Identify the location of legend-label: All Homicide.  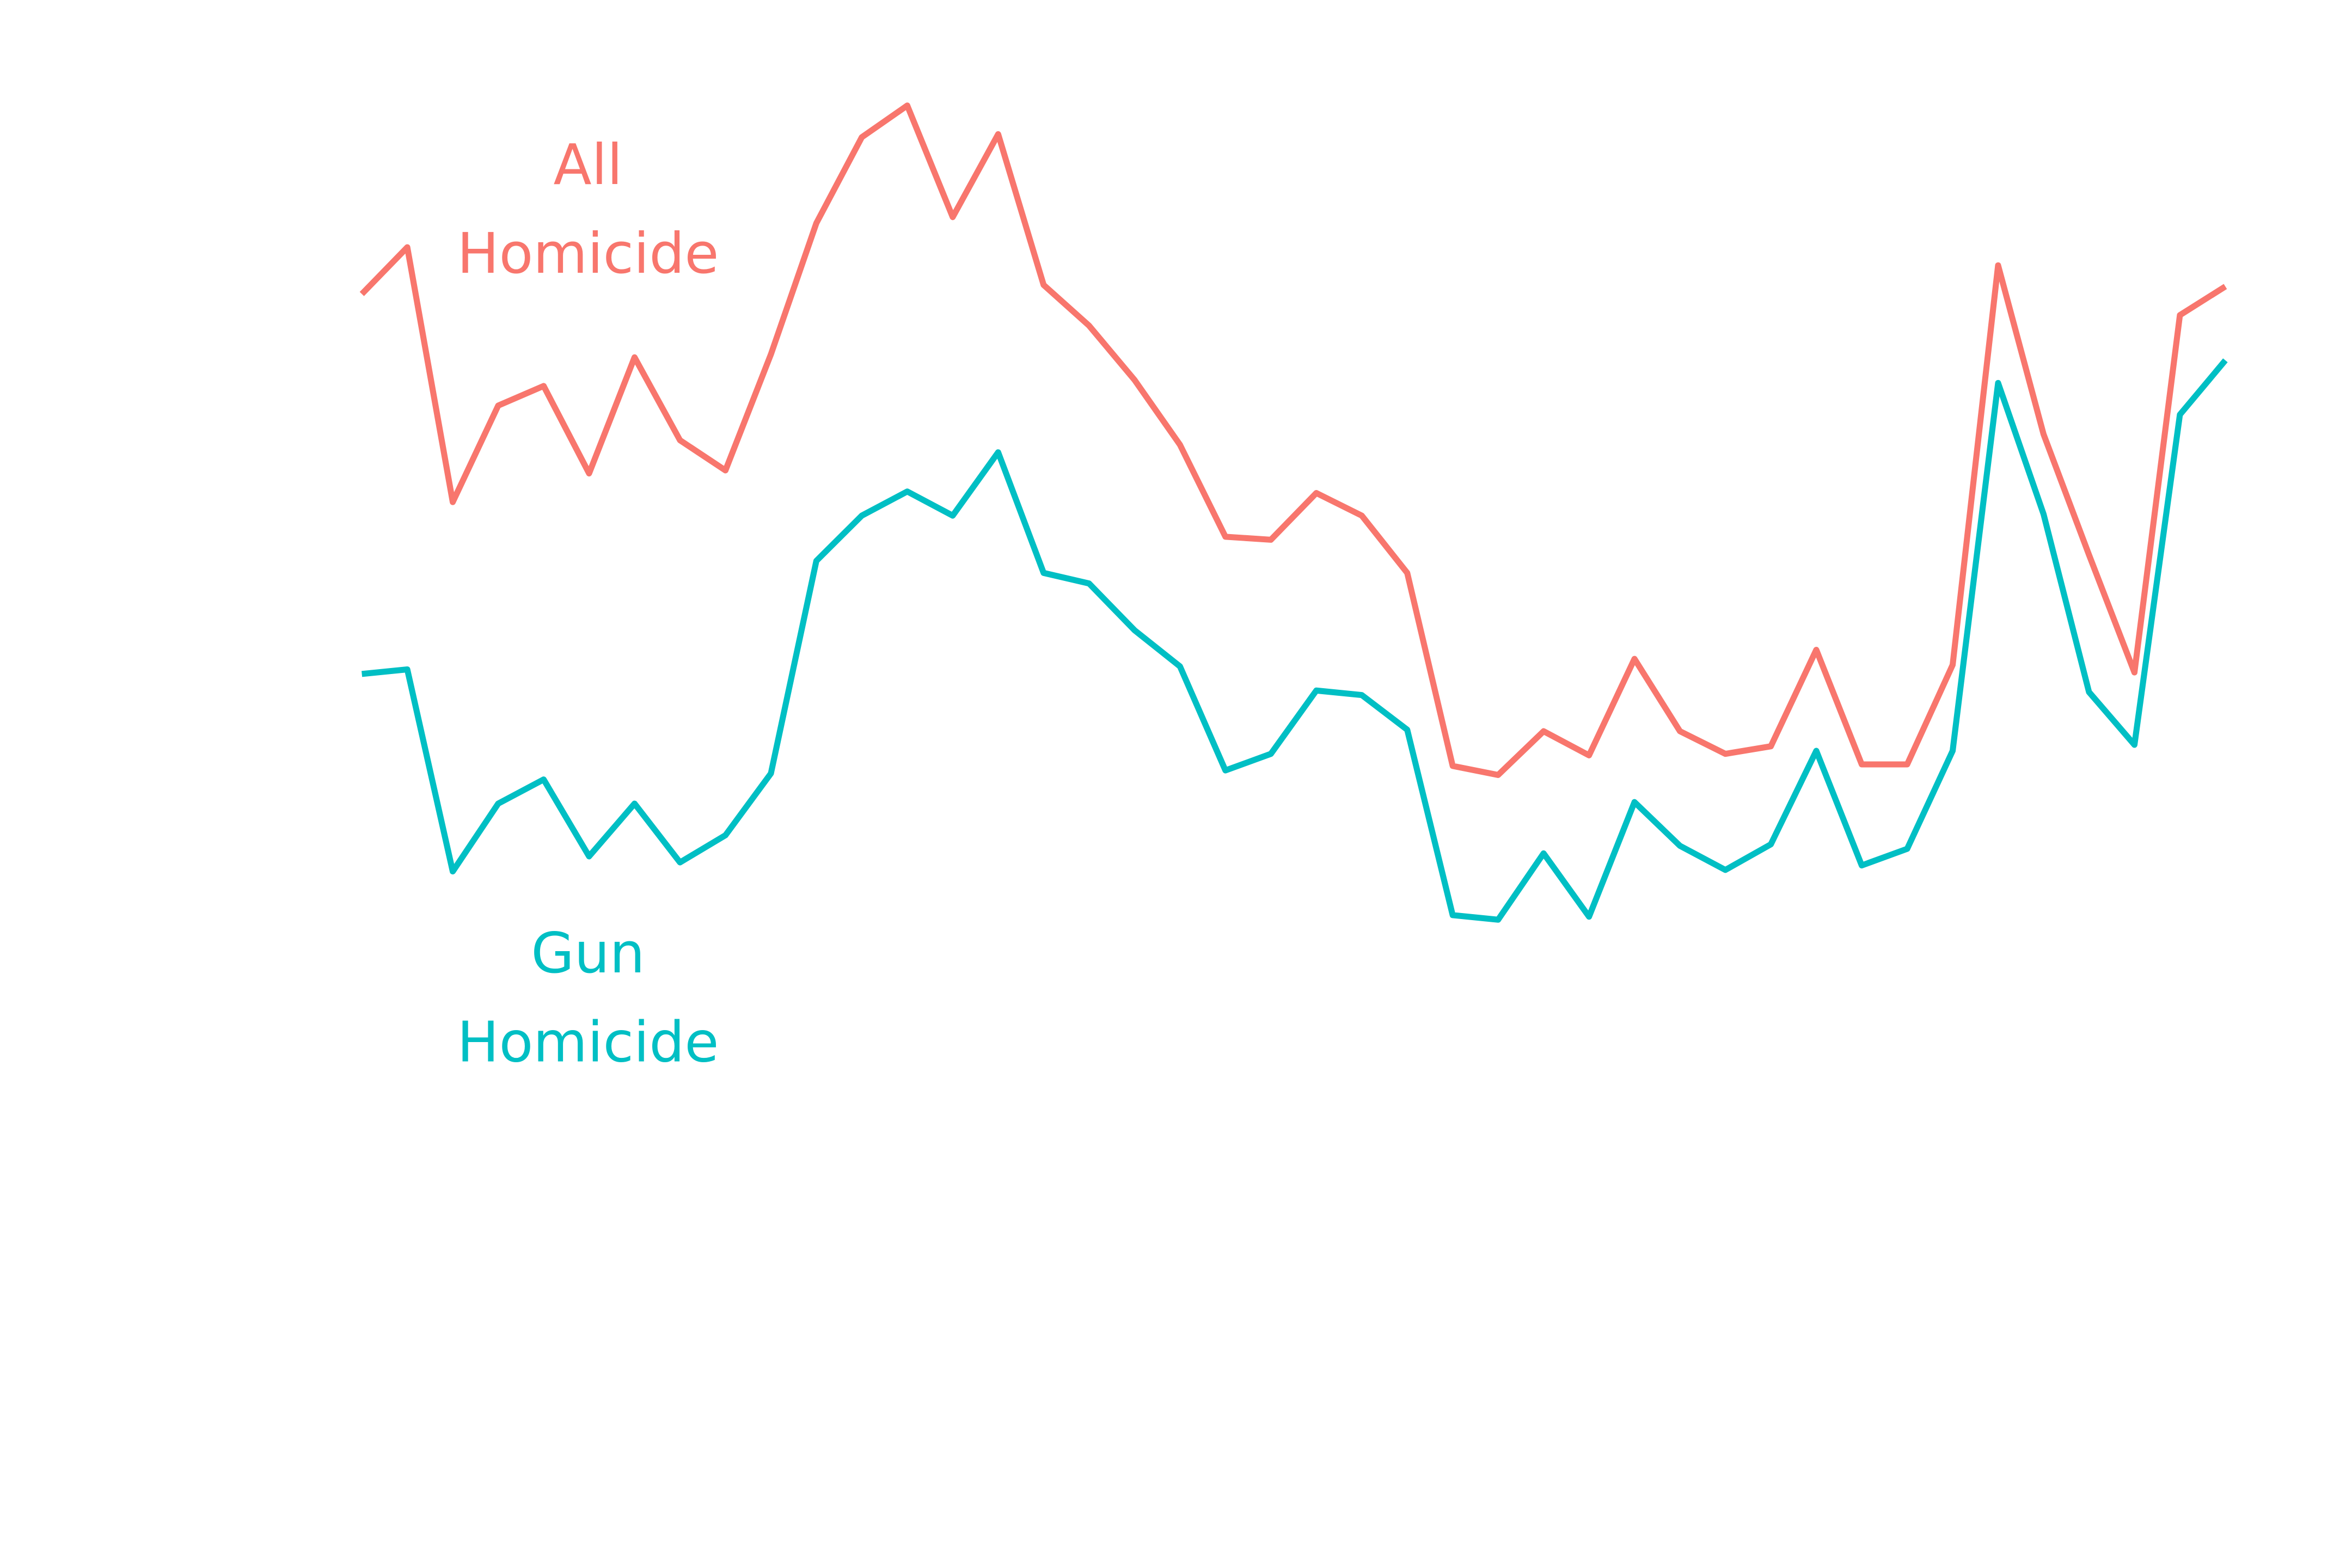
(588, 209).